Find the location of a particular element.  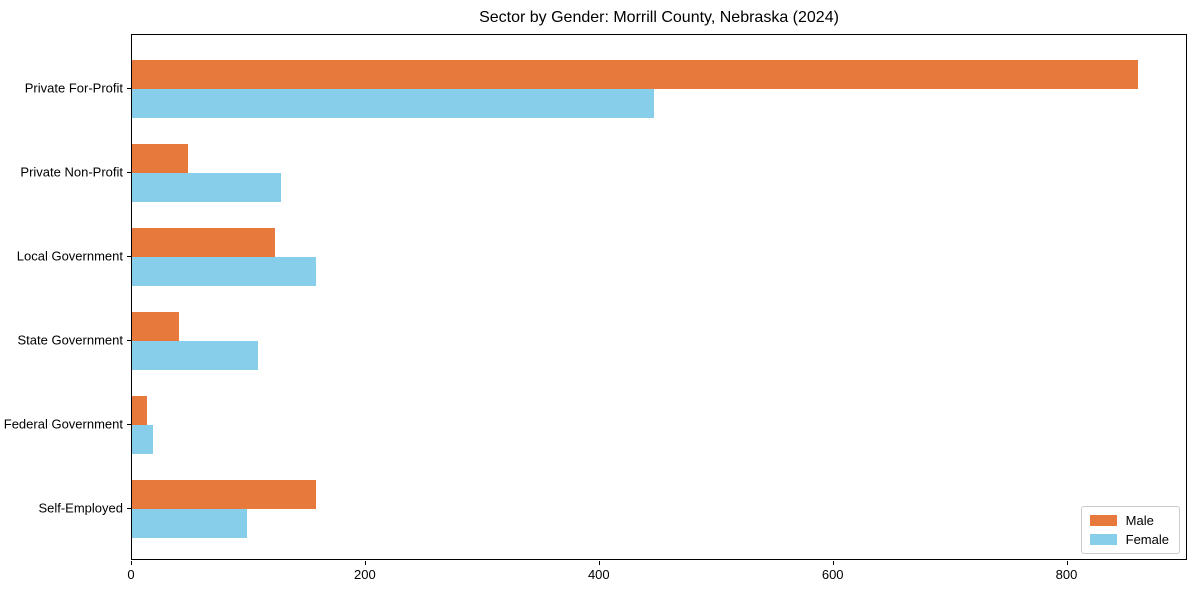

xtick-label-3: 600 is located at coordinates (832, 574).